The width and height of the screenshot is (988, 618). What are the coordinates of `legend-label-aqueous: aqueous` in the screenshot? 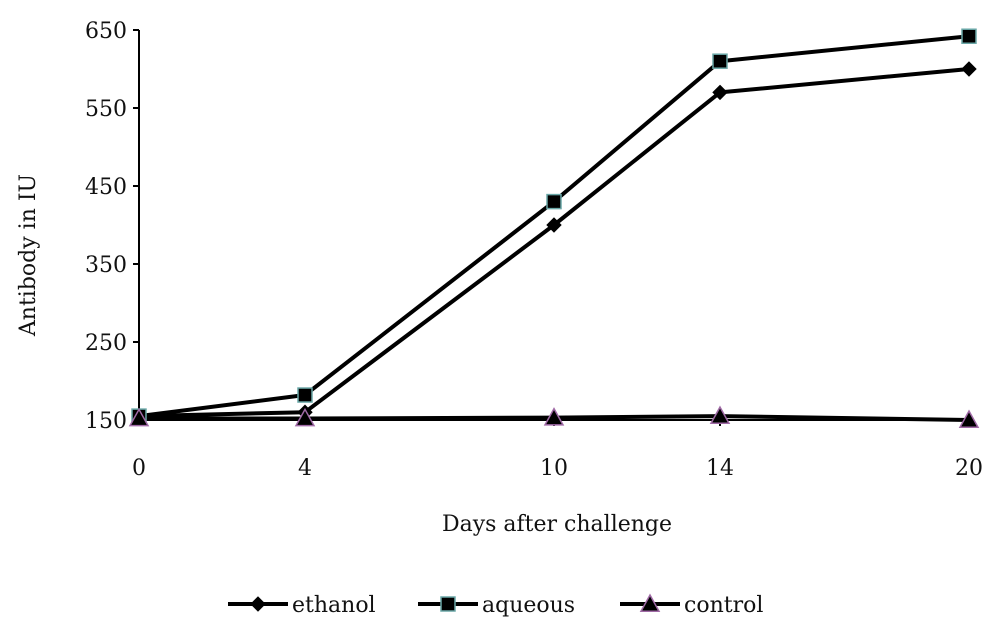 It's located at (528, 605).